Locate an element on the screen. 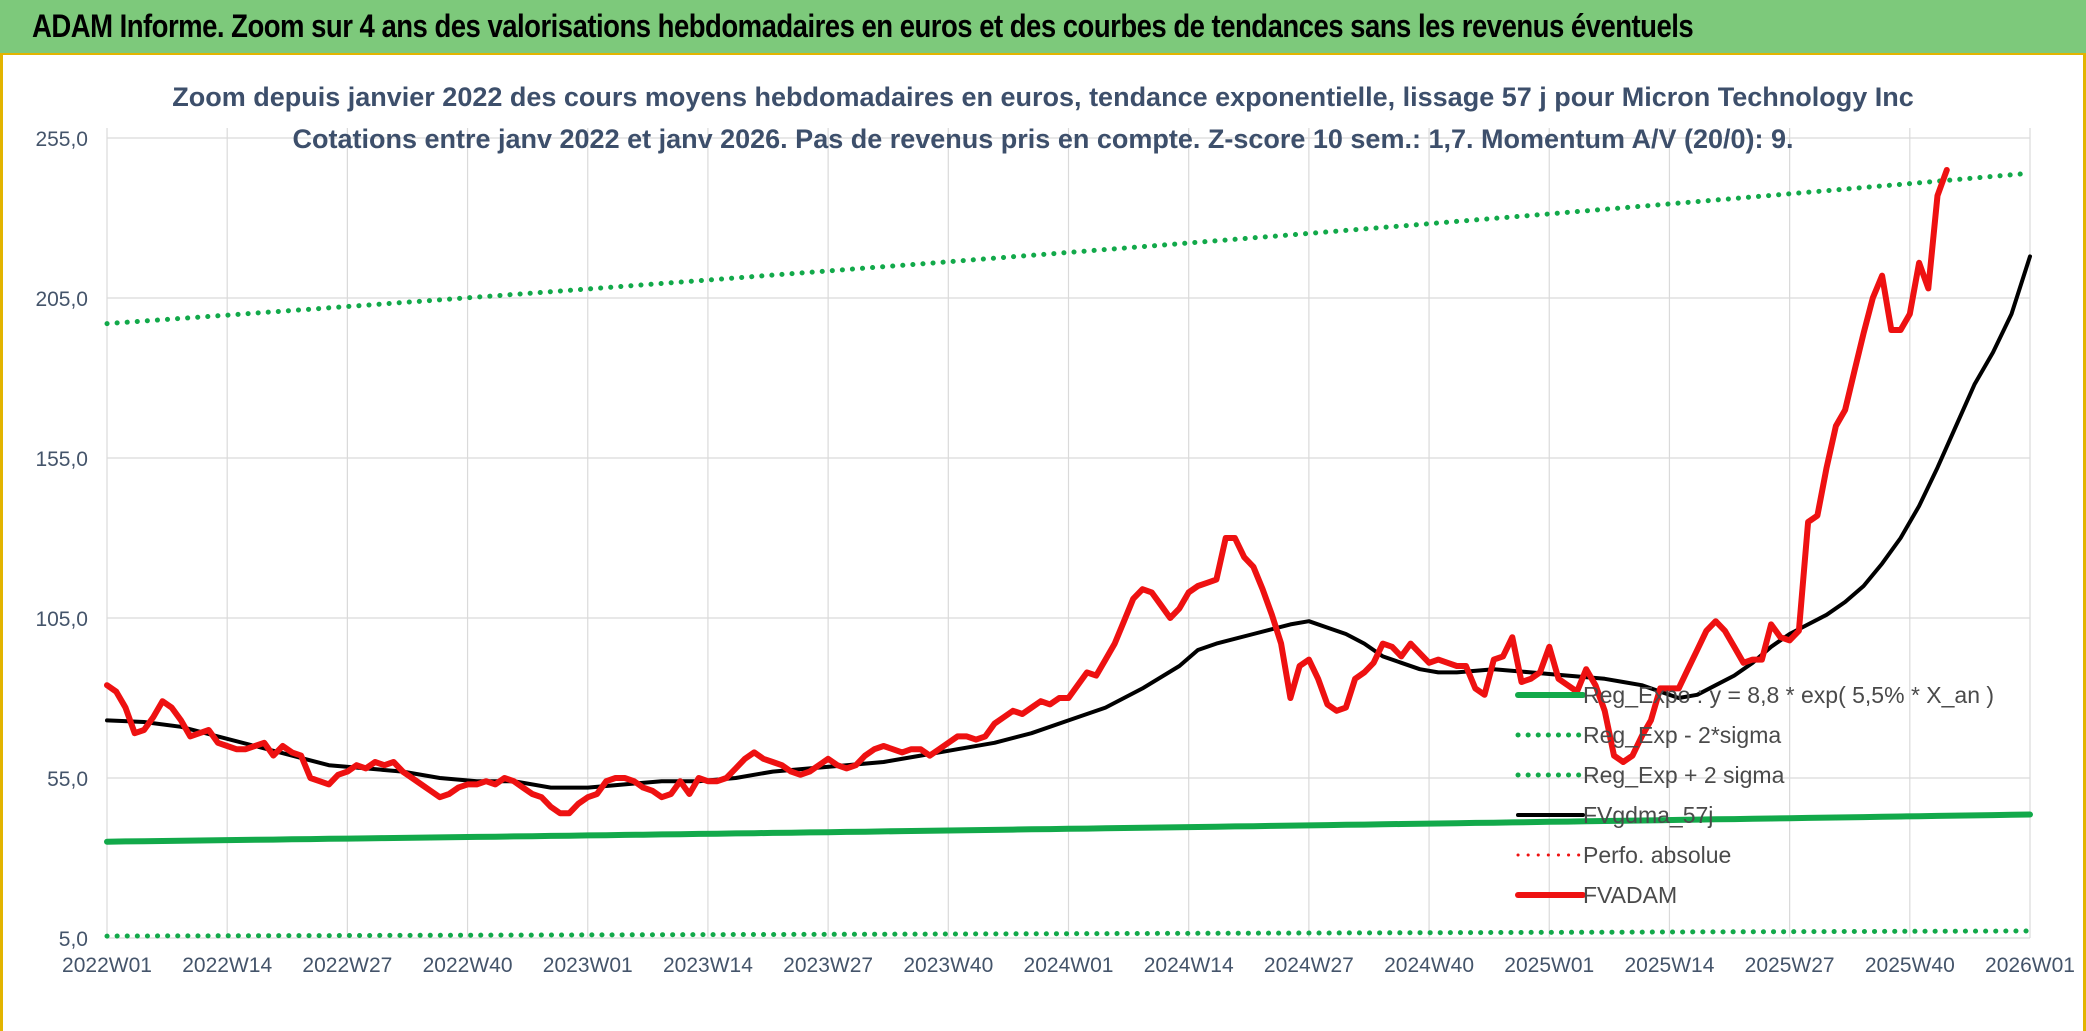 Image resolution: width=2086 pixels, height=1031 pixels. y-tick-label: 155,0 is located at coordinates (61, 459).